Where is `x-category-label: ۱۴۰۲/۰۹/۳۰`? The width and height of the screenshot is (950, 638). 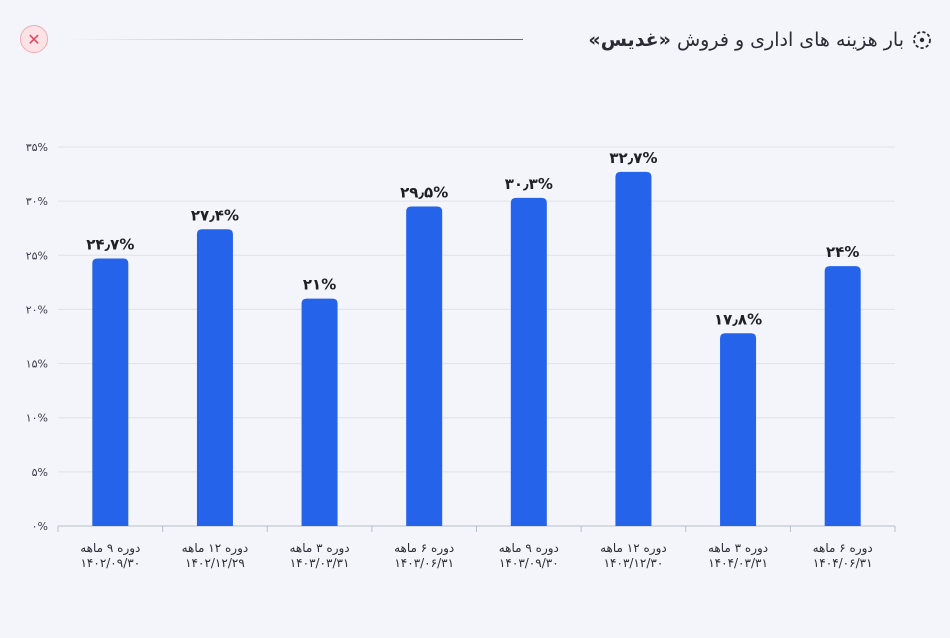
x-category-label: ۱۴۰۲/۰۹/۳۰ is located at coordinates (110, 563).